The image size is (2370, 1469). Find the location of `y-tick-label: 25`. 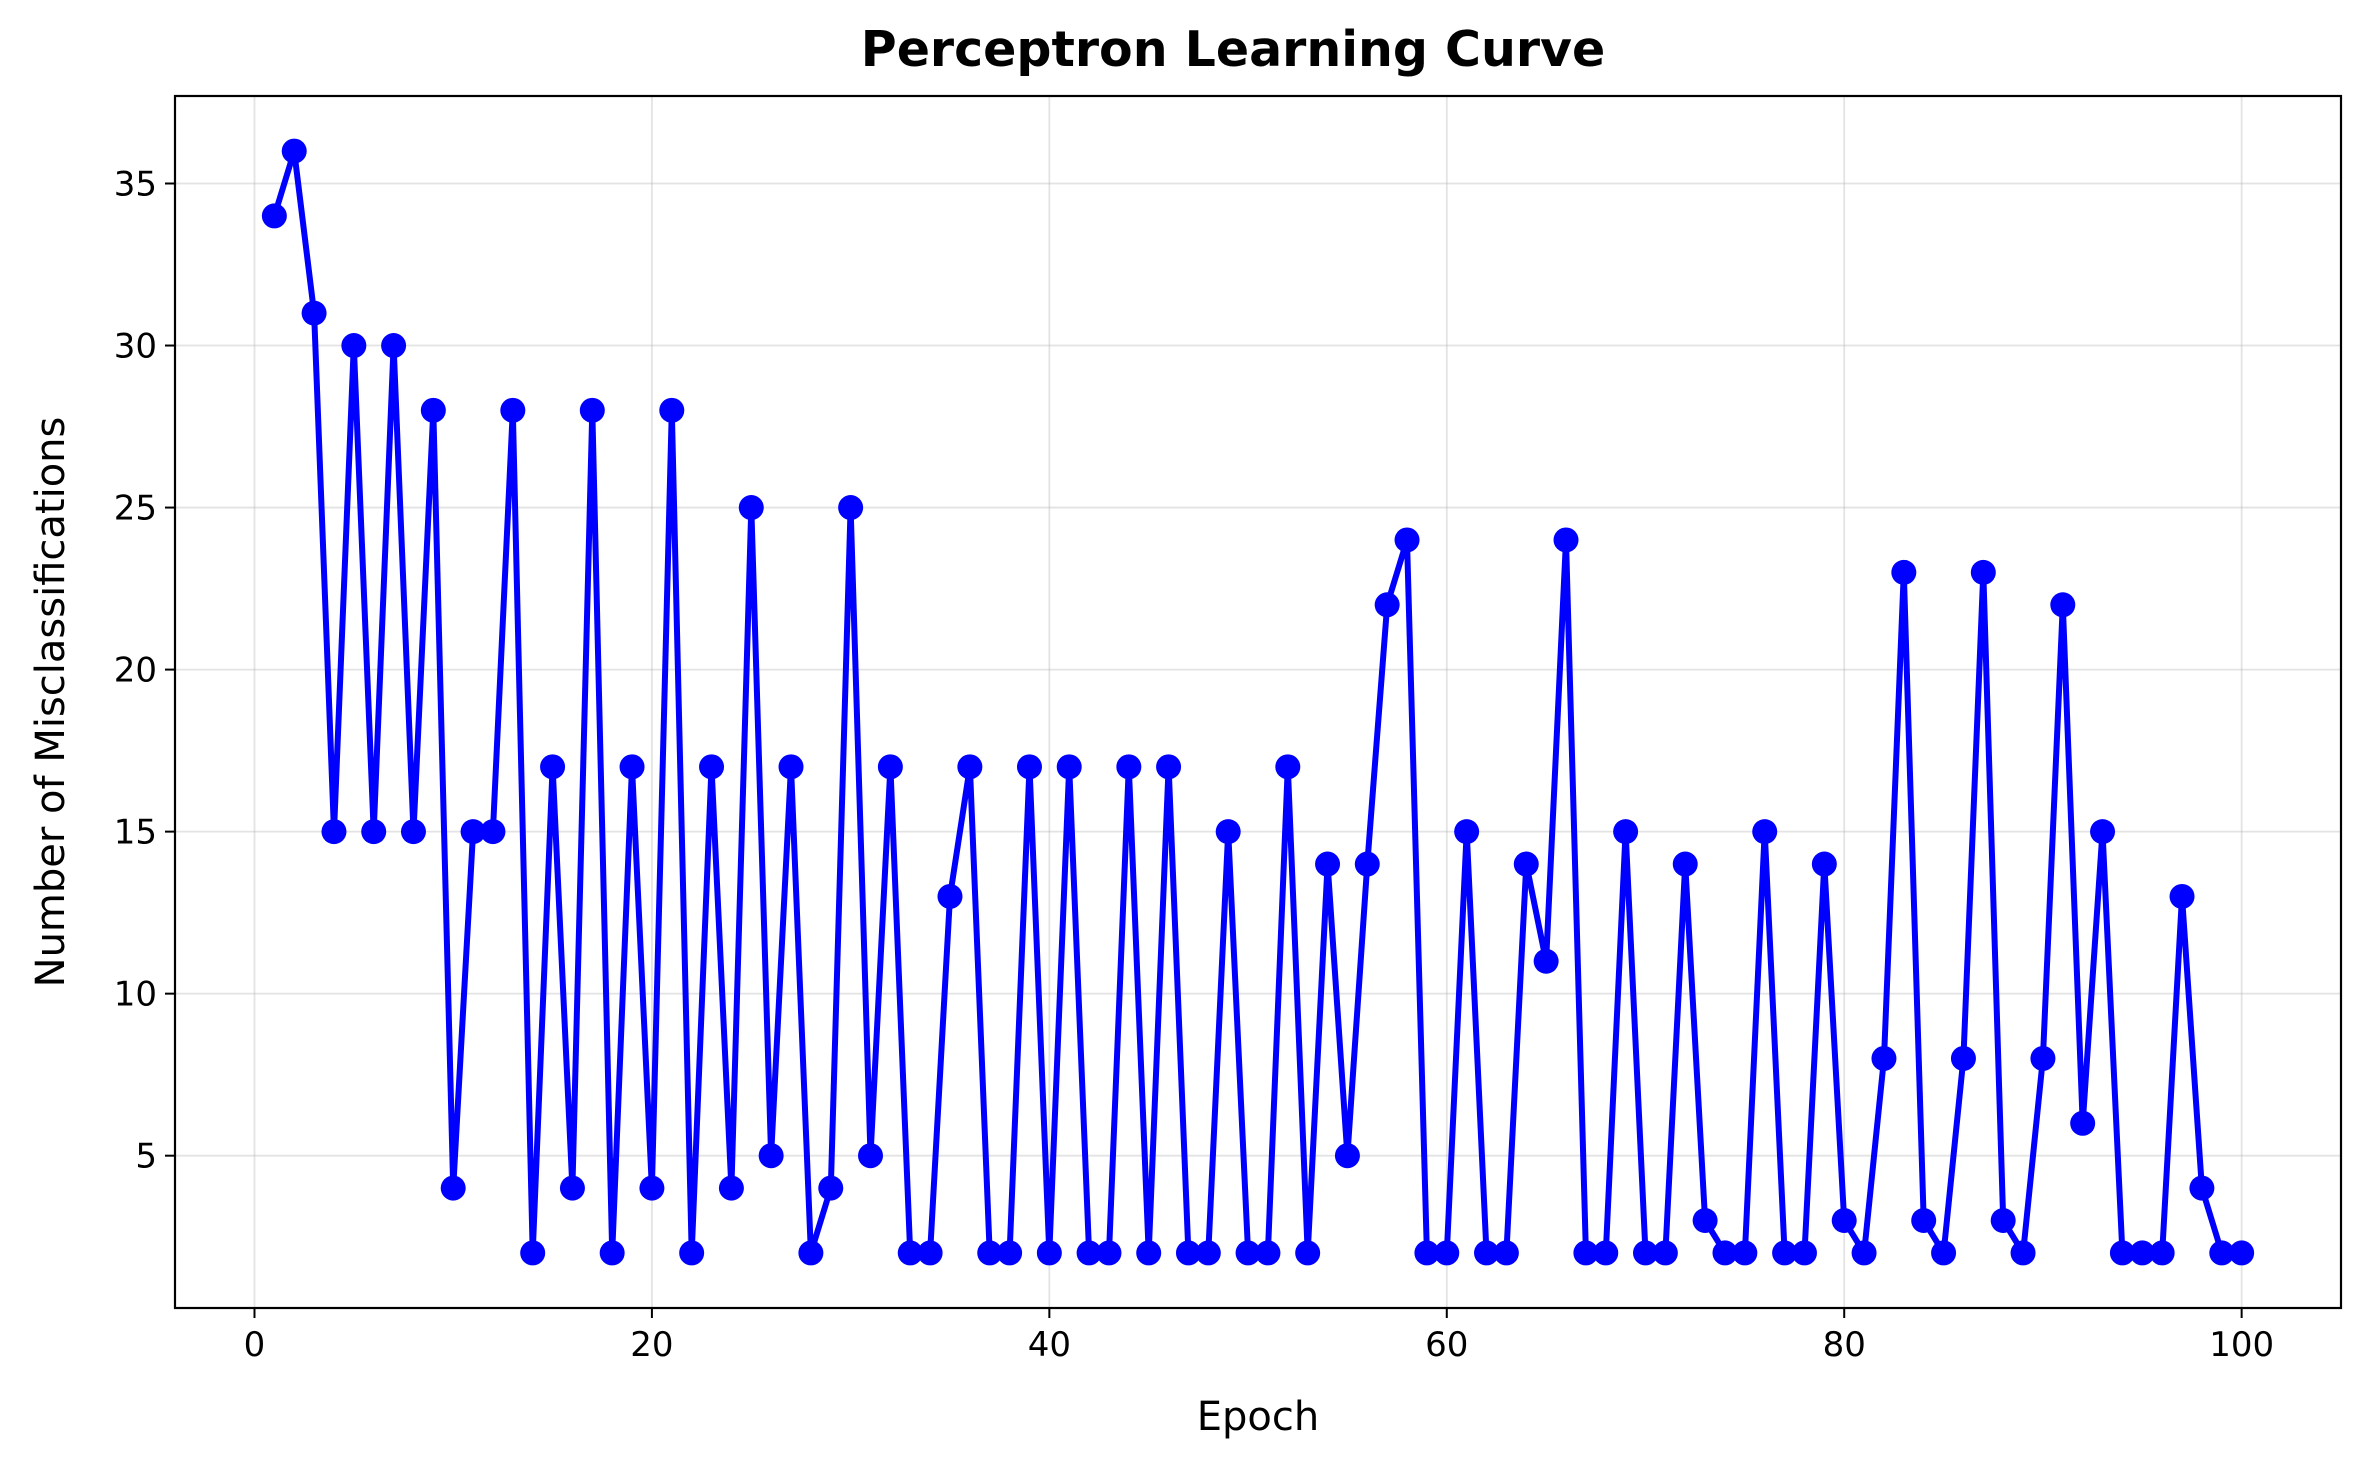

y-tick-label: 25 is located at coordinates (135, 509).